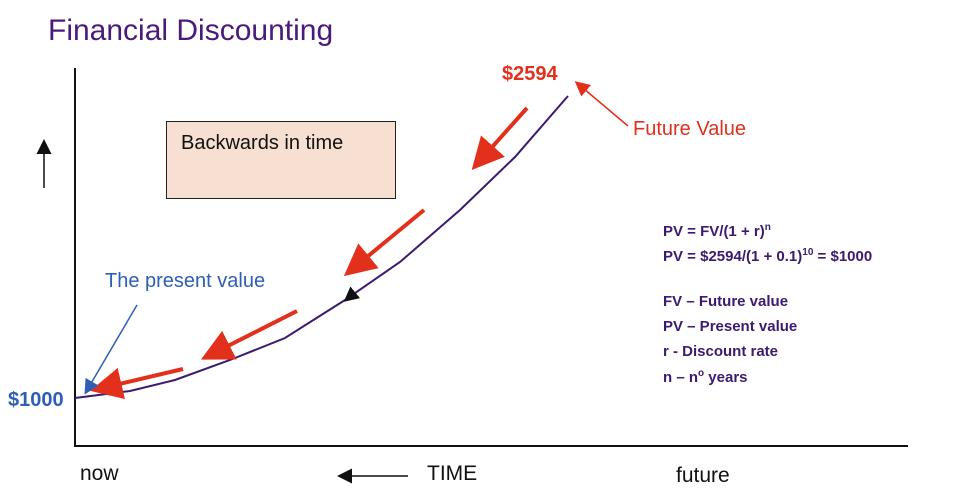 This screenshot has height=499, width=973. I want to click on page-title: Financial Discounting, so click(191, 30).